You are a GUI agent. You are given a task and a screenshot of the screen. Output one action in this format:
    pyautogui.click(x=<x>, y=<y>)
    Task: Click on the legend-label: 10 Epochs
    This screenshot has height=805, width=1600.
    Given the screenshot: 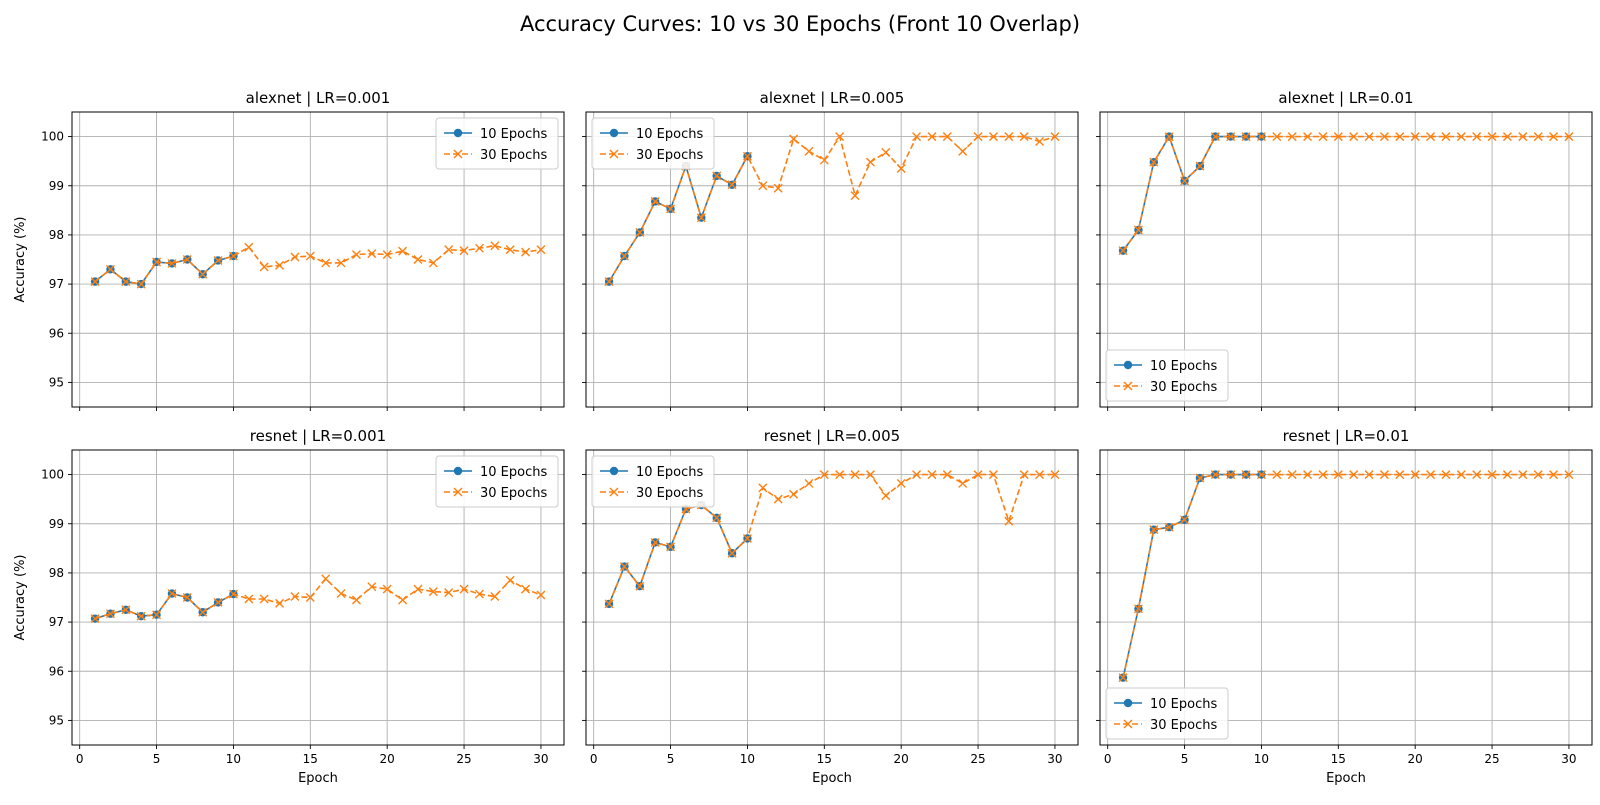 What is the action you would take?
    pyautogui.click(x=1183, y=704)
    